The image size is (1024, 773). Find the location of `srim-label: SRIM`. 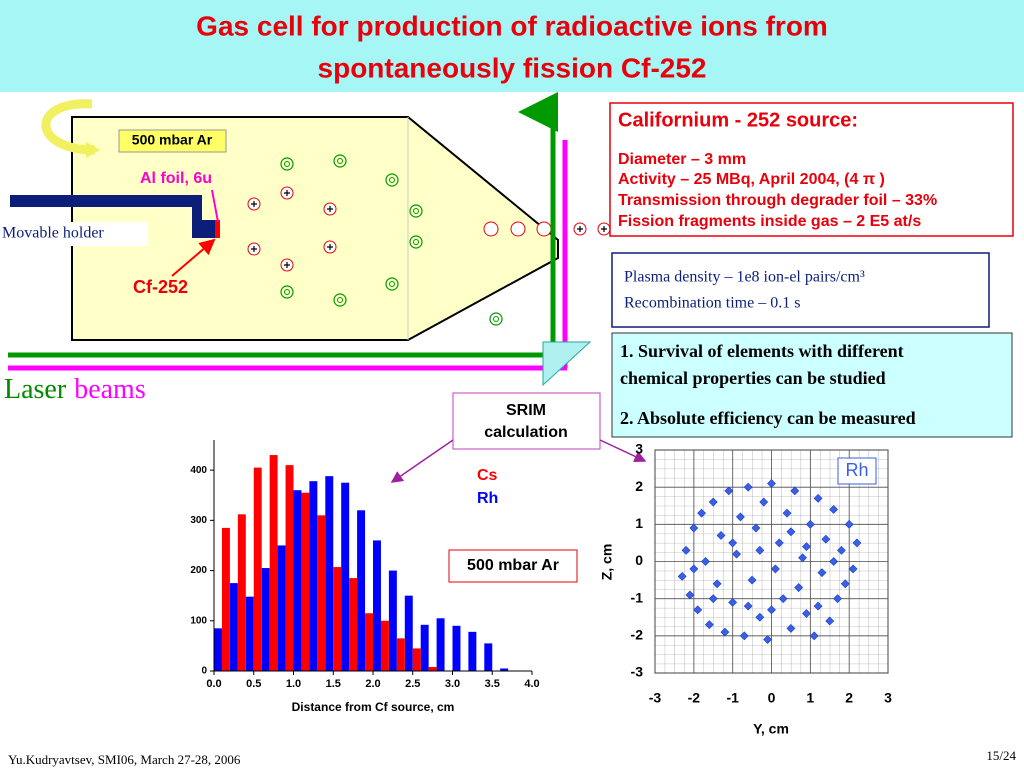

srim-label: SRIM is located at coordinates (526, 410).